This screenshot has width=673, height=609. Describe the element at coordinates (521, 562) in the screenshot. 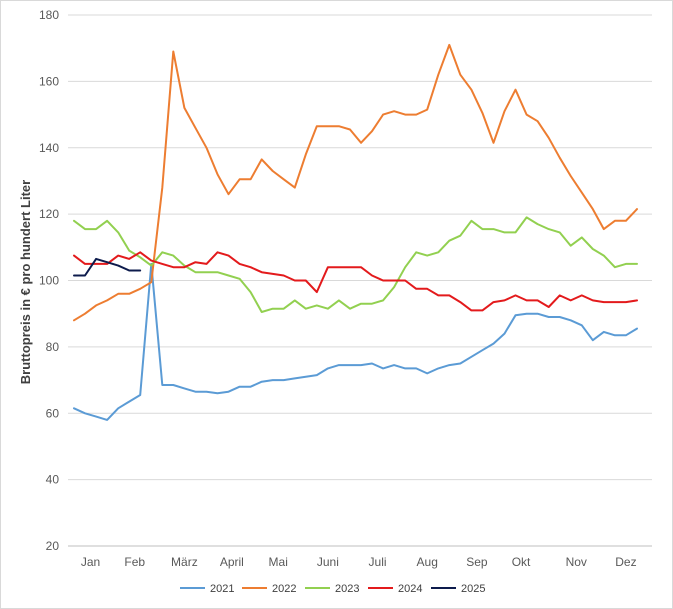

I see `x-tick-label: Okt` at that location.